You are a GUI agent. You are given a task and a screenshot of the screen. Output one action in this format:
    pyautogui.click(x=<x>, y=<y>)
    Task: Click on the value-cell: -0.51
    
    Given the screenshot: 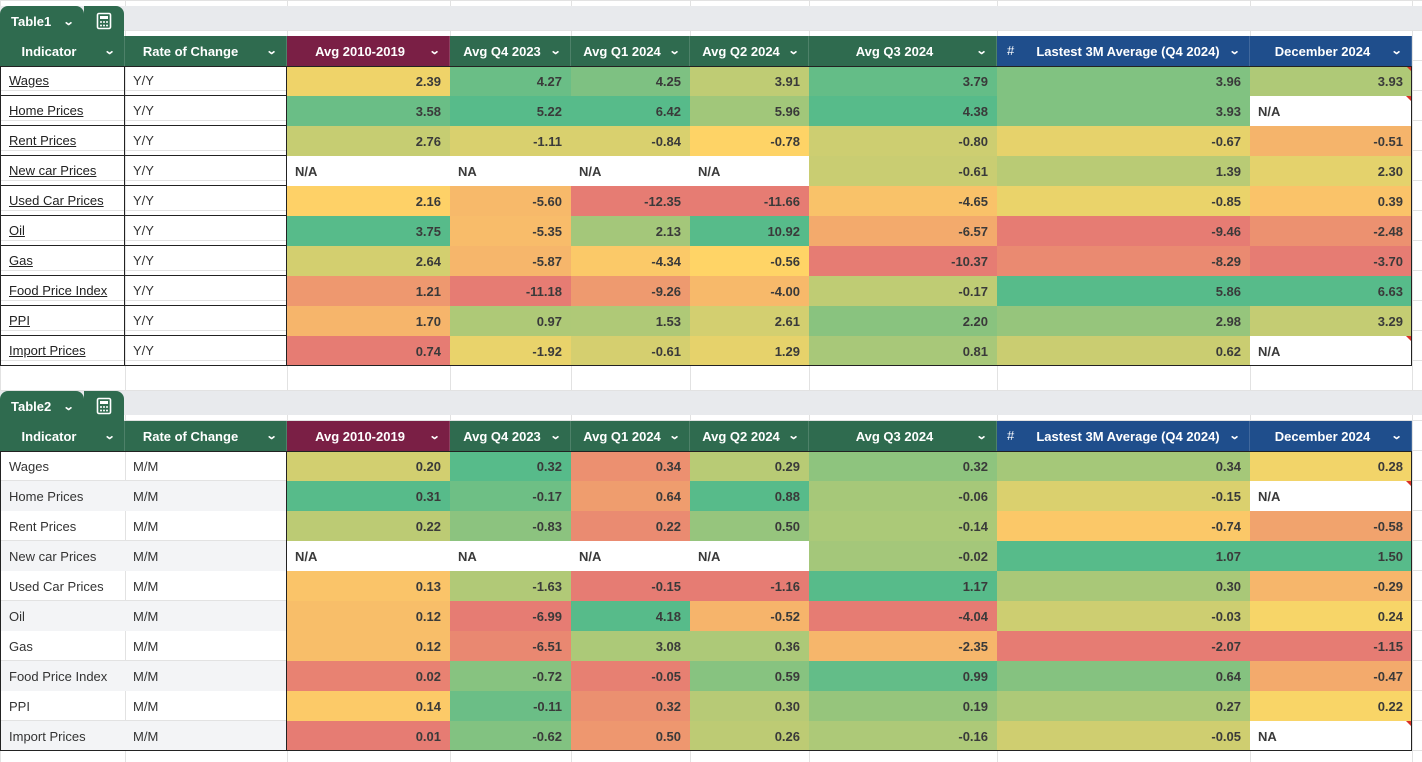 What is the action you would take?
    pyautogui.click(x=1331, y=141)
    